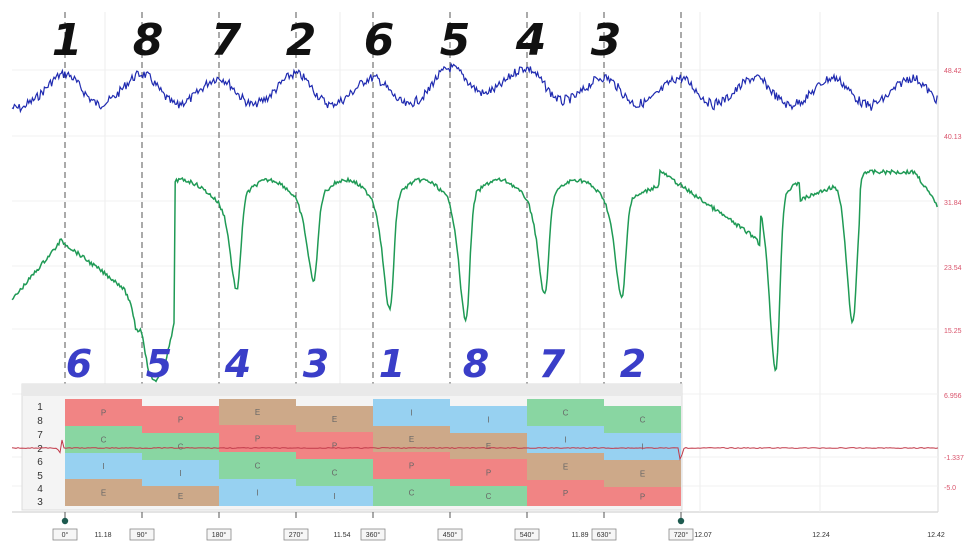 The image size is (966, 551). Describe the element at coordinates (474, 88) in the screenshot. I see `blue-trace-line` at that location.